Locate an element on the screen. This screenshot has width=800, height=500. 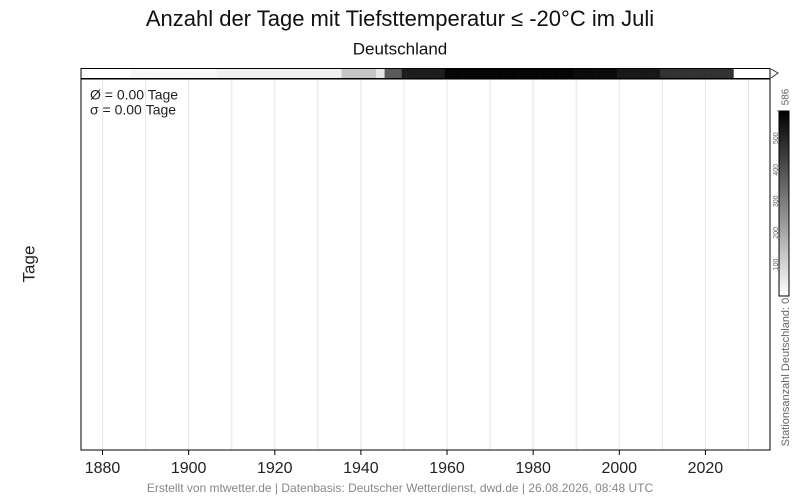
y-axis-label: Tage is located at coordinates (28, 264).